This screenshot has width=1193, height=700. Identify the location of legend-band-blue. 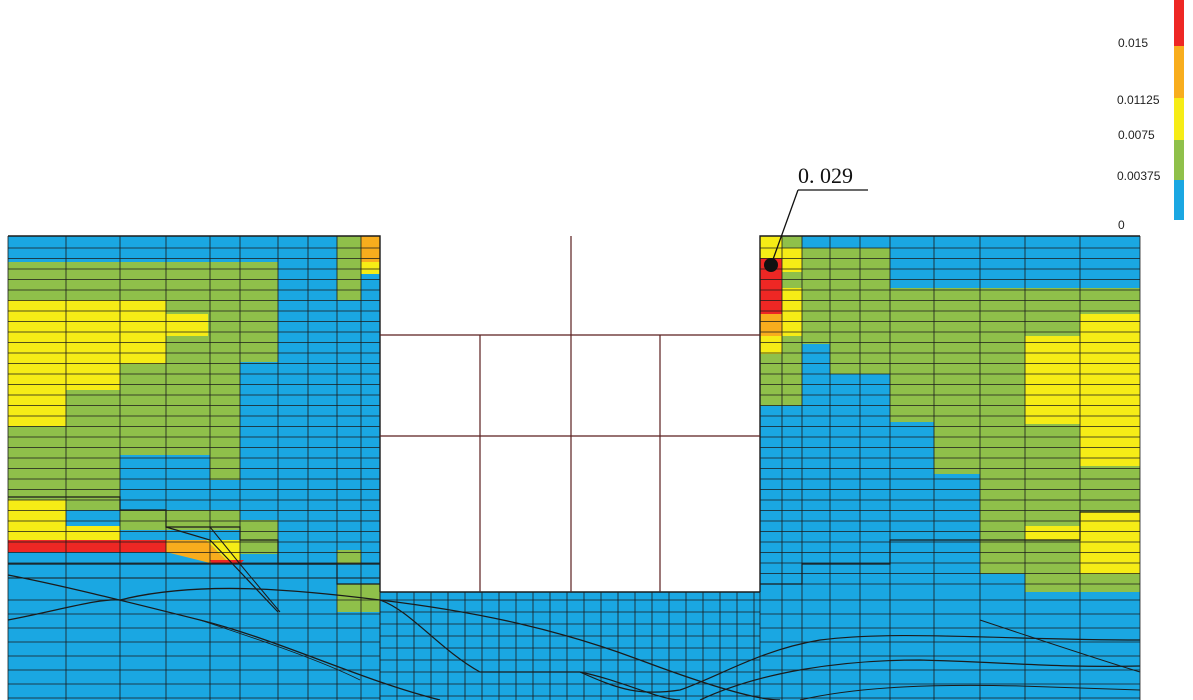
(1179, 200).